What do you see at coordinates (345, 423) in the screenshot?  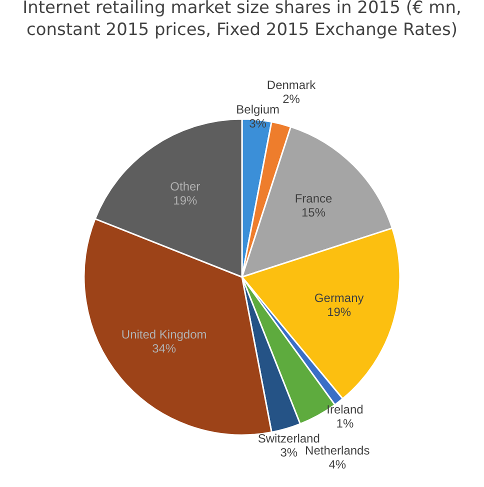 I see `data-label: 1%` at bounding box center [345, 423].